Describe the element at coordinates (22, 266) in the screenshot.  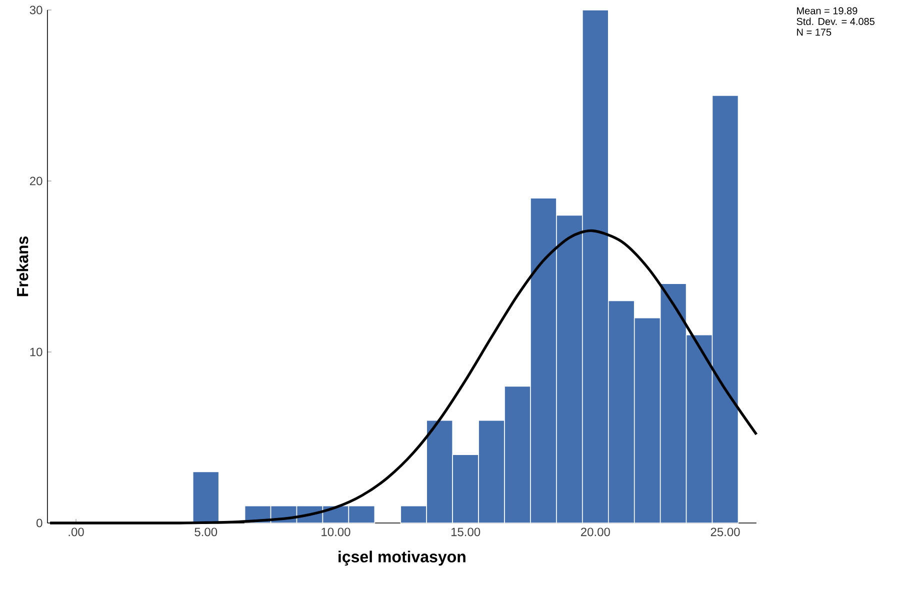
I see `y-axis-title: Frekans` at that location.